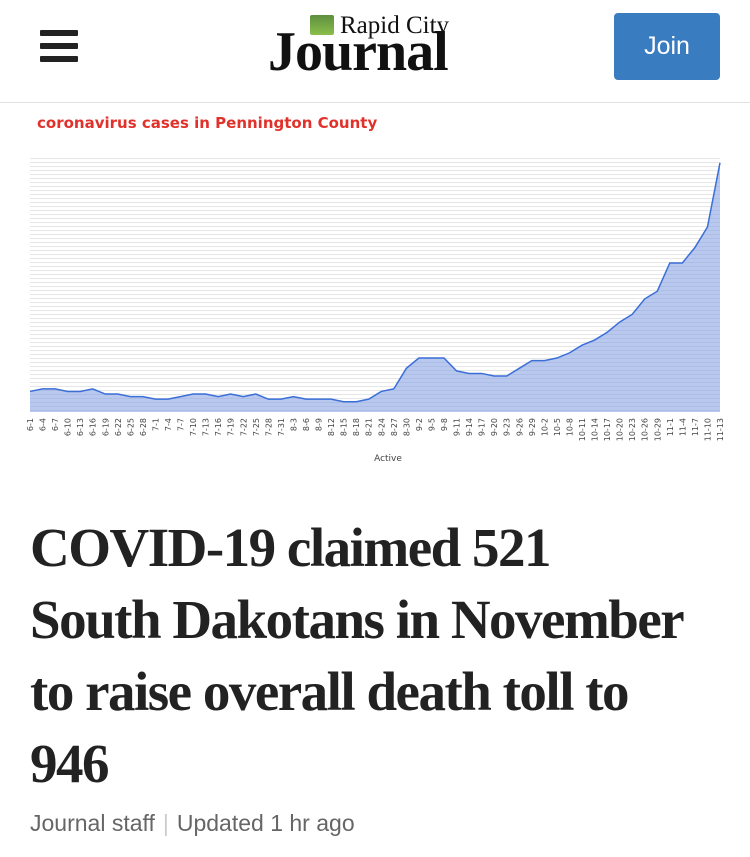  I want to click on x-tick-label: 9-20, so click(494, 427).